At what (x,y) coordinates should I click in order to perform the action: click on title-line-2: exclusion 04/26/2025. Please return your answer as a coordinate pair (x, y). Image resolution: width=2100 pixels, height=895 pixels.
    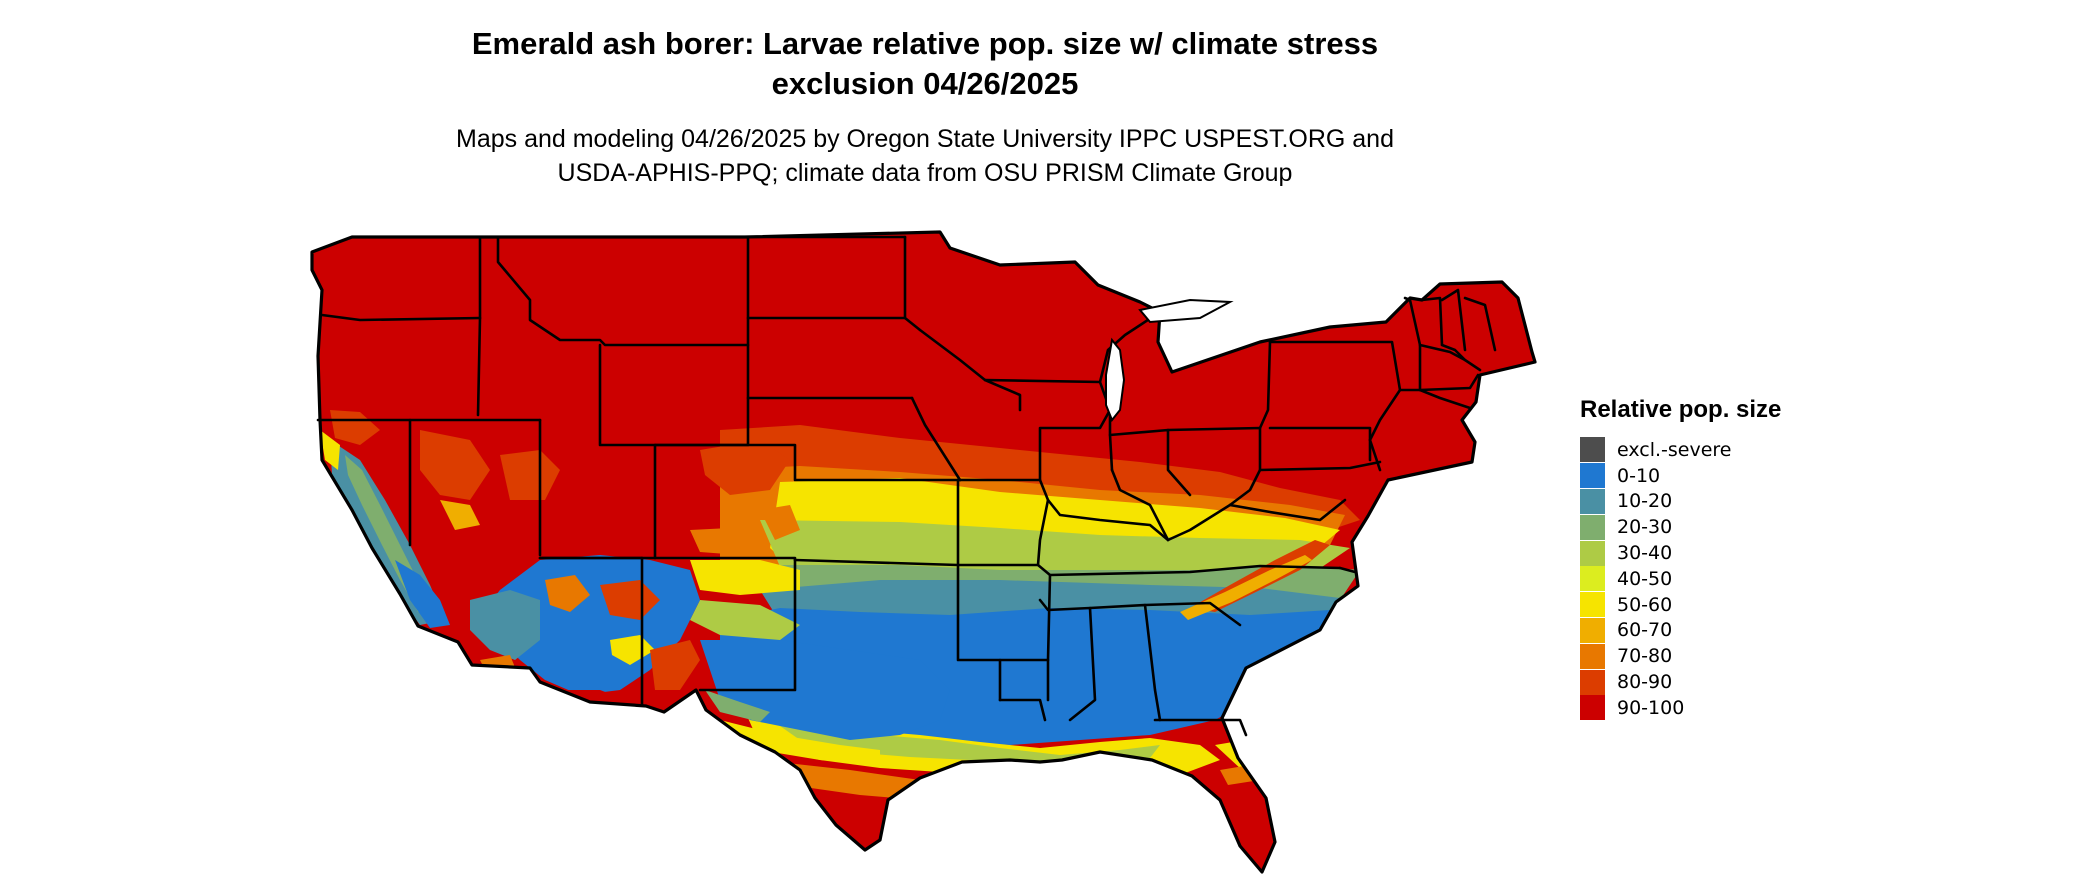
    Looking at the image, I should click on (925, 83).